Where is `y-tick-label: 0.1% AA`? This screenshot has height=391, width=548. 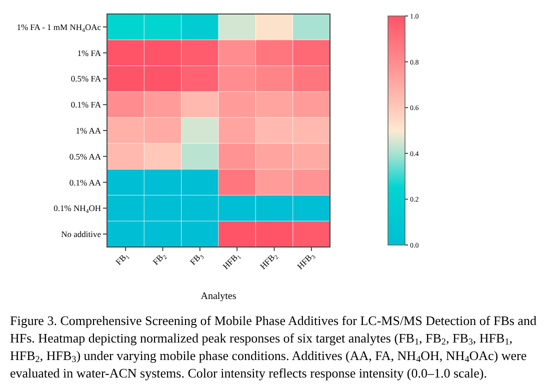 y-tick-label: 0.1% AA is located at coordinates (85, 182).